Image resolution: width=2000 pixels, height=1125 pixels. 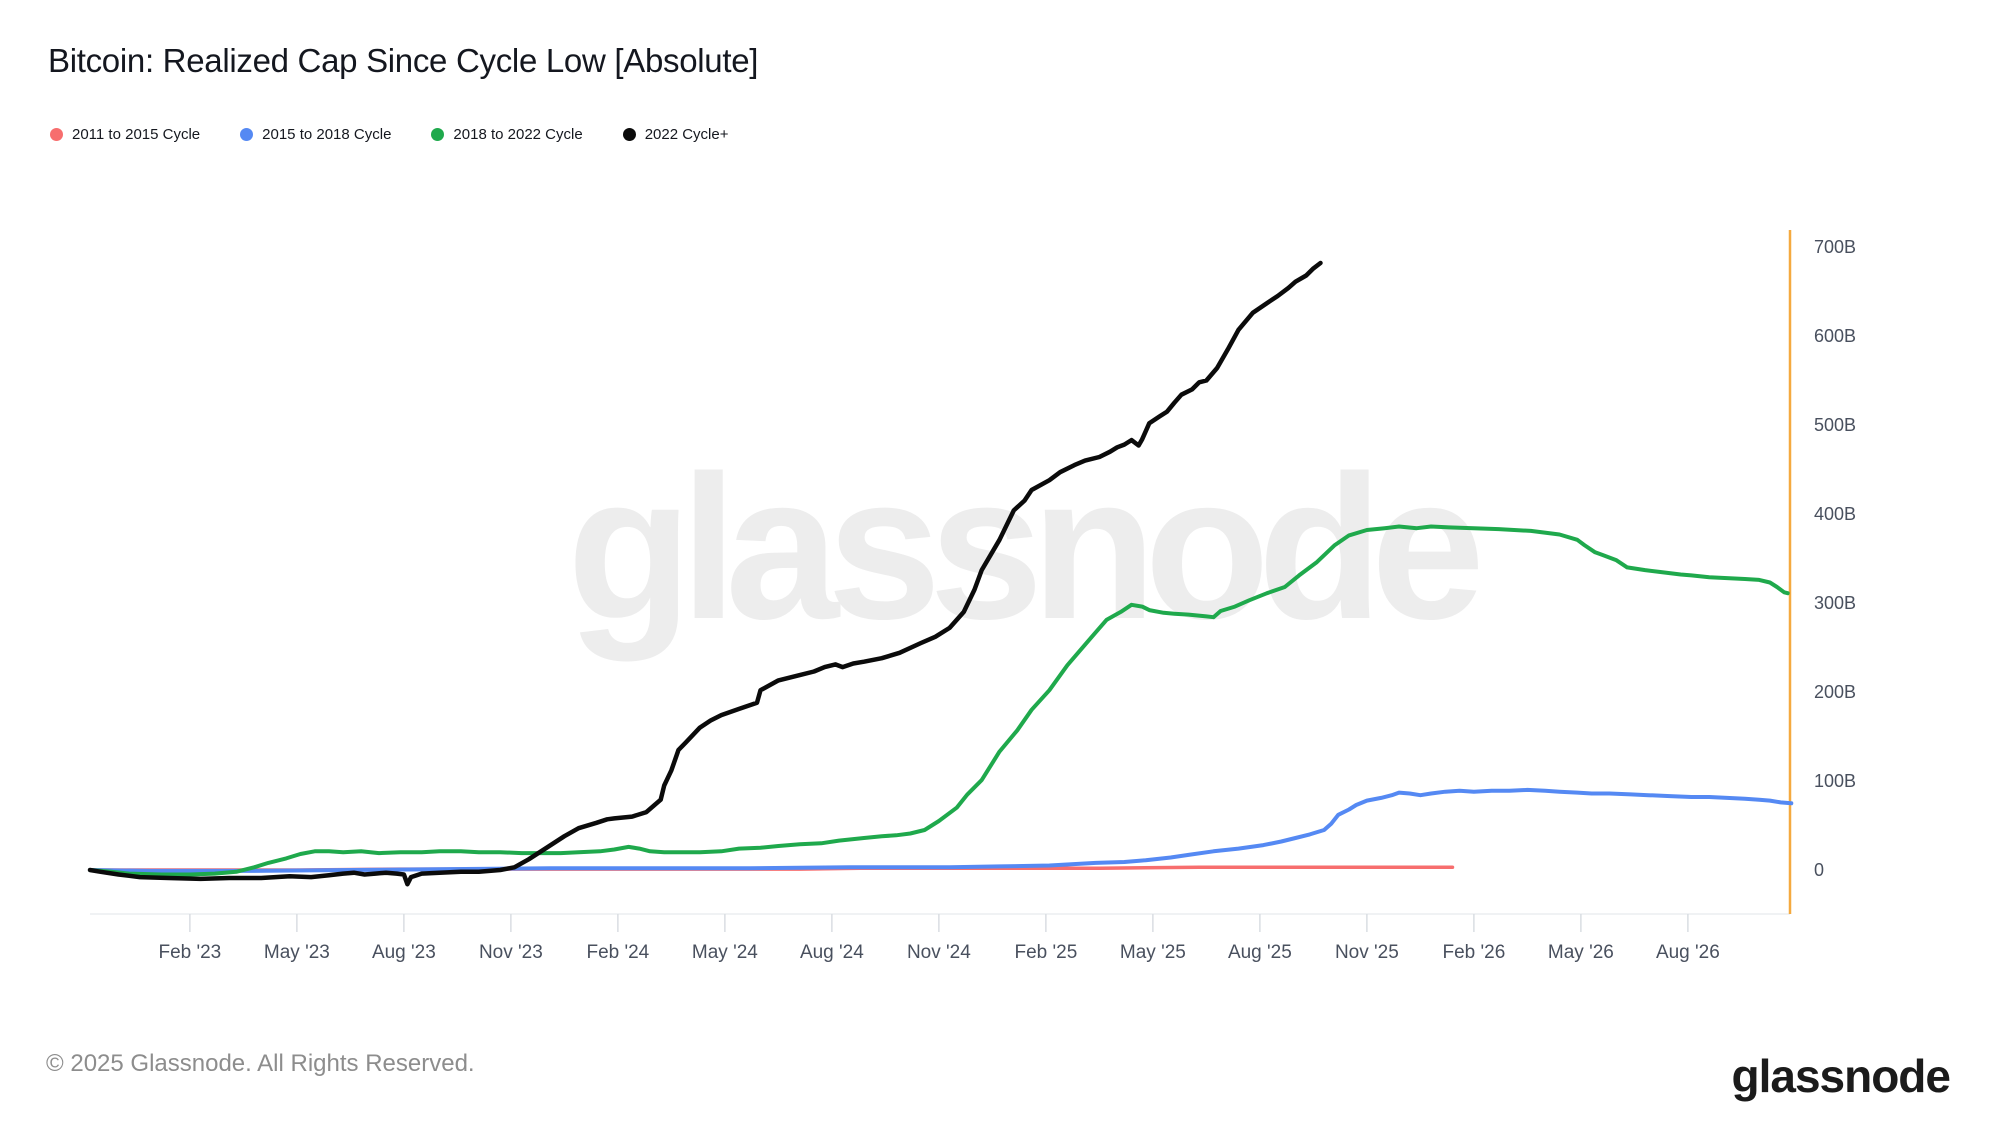 I want to click on y-tick-label: 700B, so click(x=1835, y=247).